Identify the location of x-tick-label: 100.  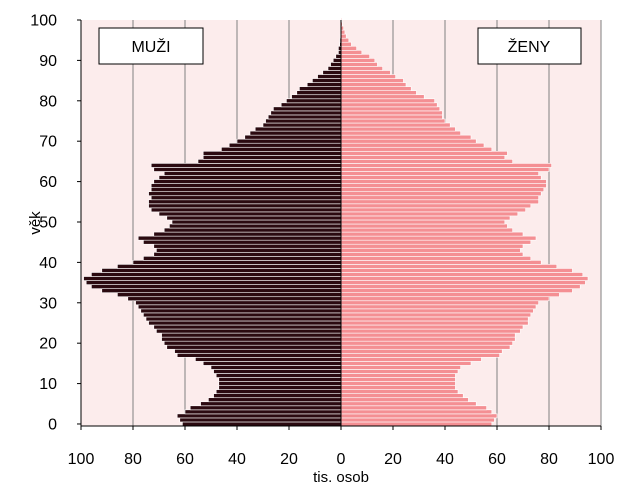
(601, 459).